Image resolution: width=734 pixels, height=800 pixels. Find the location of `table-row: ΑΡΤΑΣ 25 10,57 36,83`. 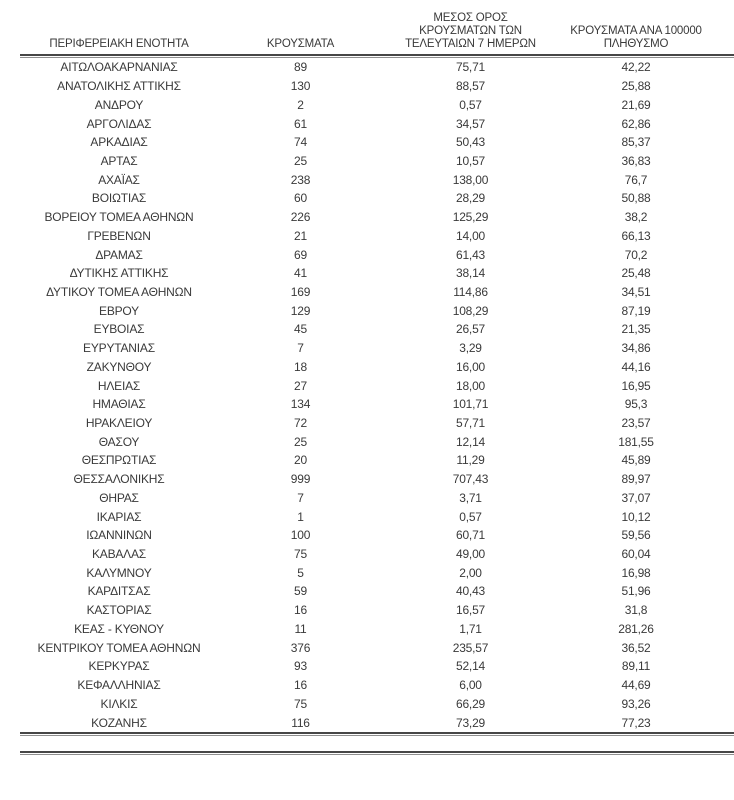

table-row: ΑΡΤΑΣ 25 10,57 36,83 is located at coordinates (367, 161).